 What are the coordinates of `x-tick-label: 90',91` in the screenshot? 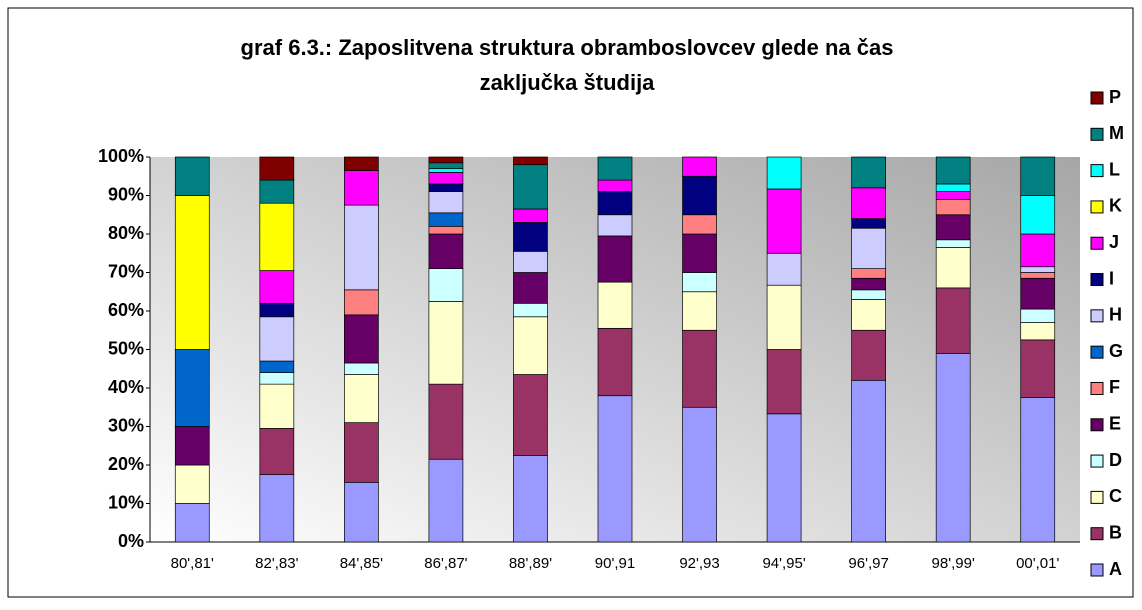 It's located at (615, 563).